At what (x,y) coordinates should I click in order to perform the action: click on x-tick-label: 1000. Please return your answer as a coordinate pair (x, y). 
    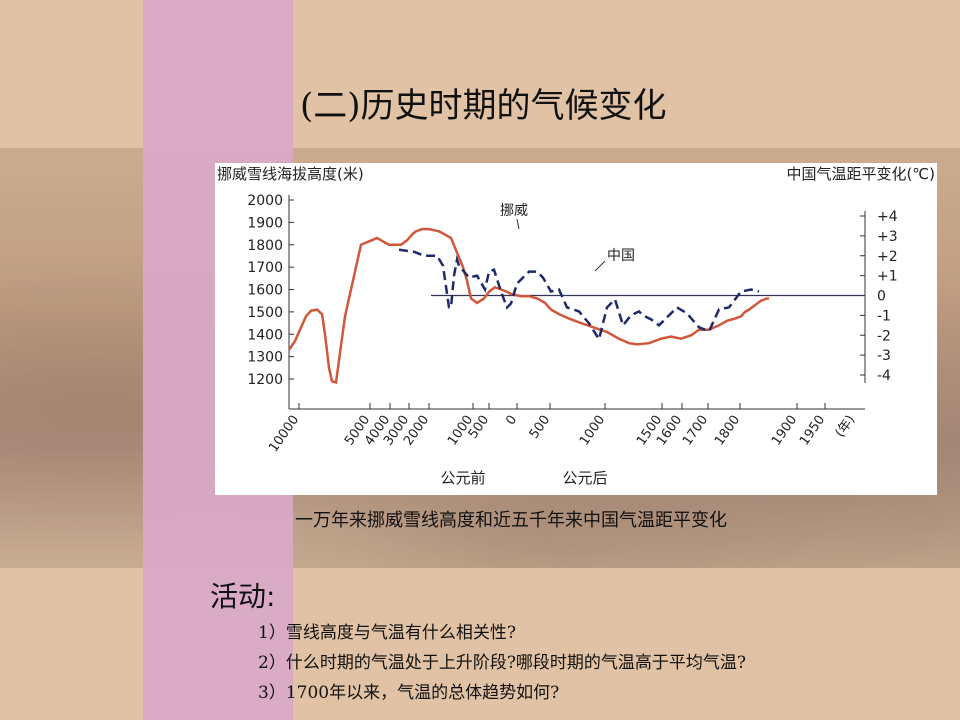
    Looking at the image, I should click on (592, 431).